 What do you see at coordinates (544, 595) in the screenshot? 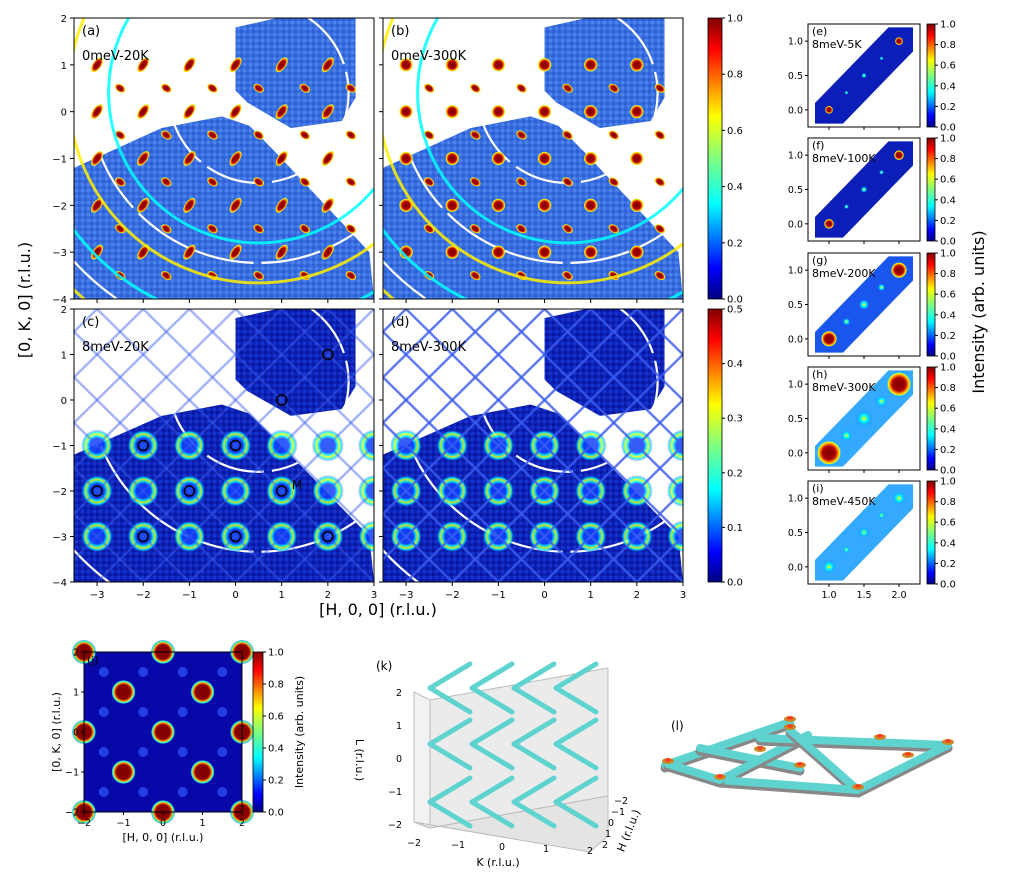
I see `x-tick-label: 0` at bounding box center [544, 595].